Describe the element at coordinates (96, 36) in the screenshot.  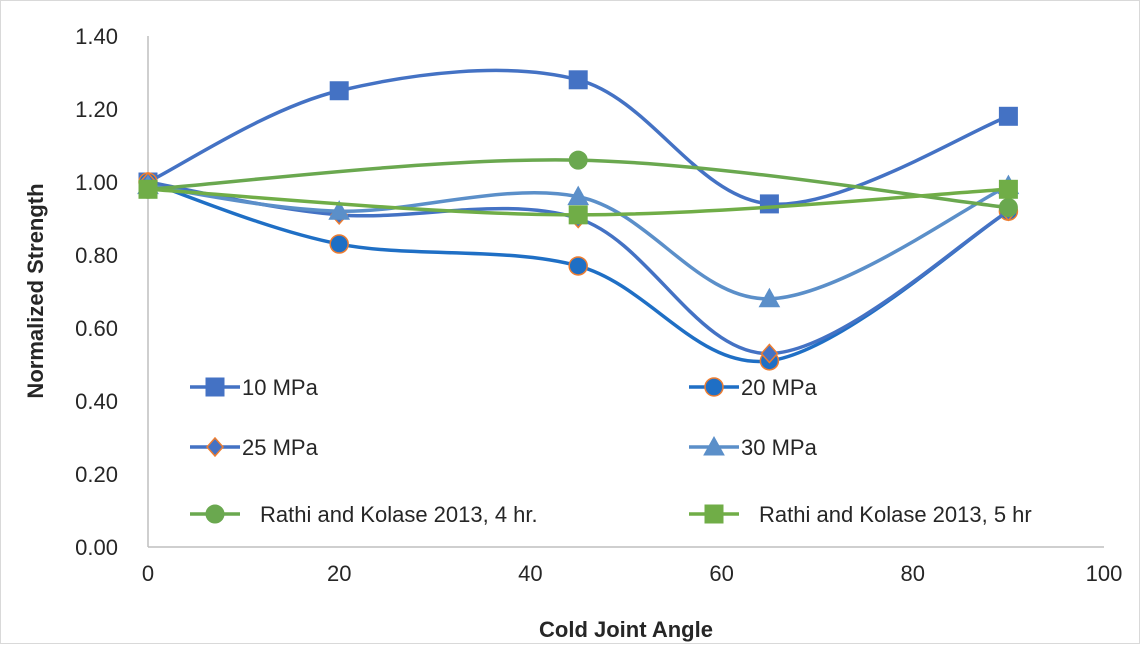
I see `y-tick-label: 1.40` at that location.